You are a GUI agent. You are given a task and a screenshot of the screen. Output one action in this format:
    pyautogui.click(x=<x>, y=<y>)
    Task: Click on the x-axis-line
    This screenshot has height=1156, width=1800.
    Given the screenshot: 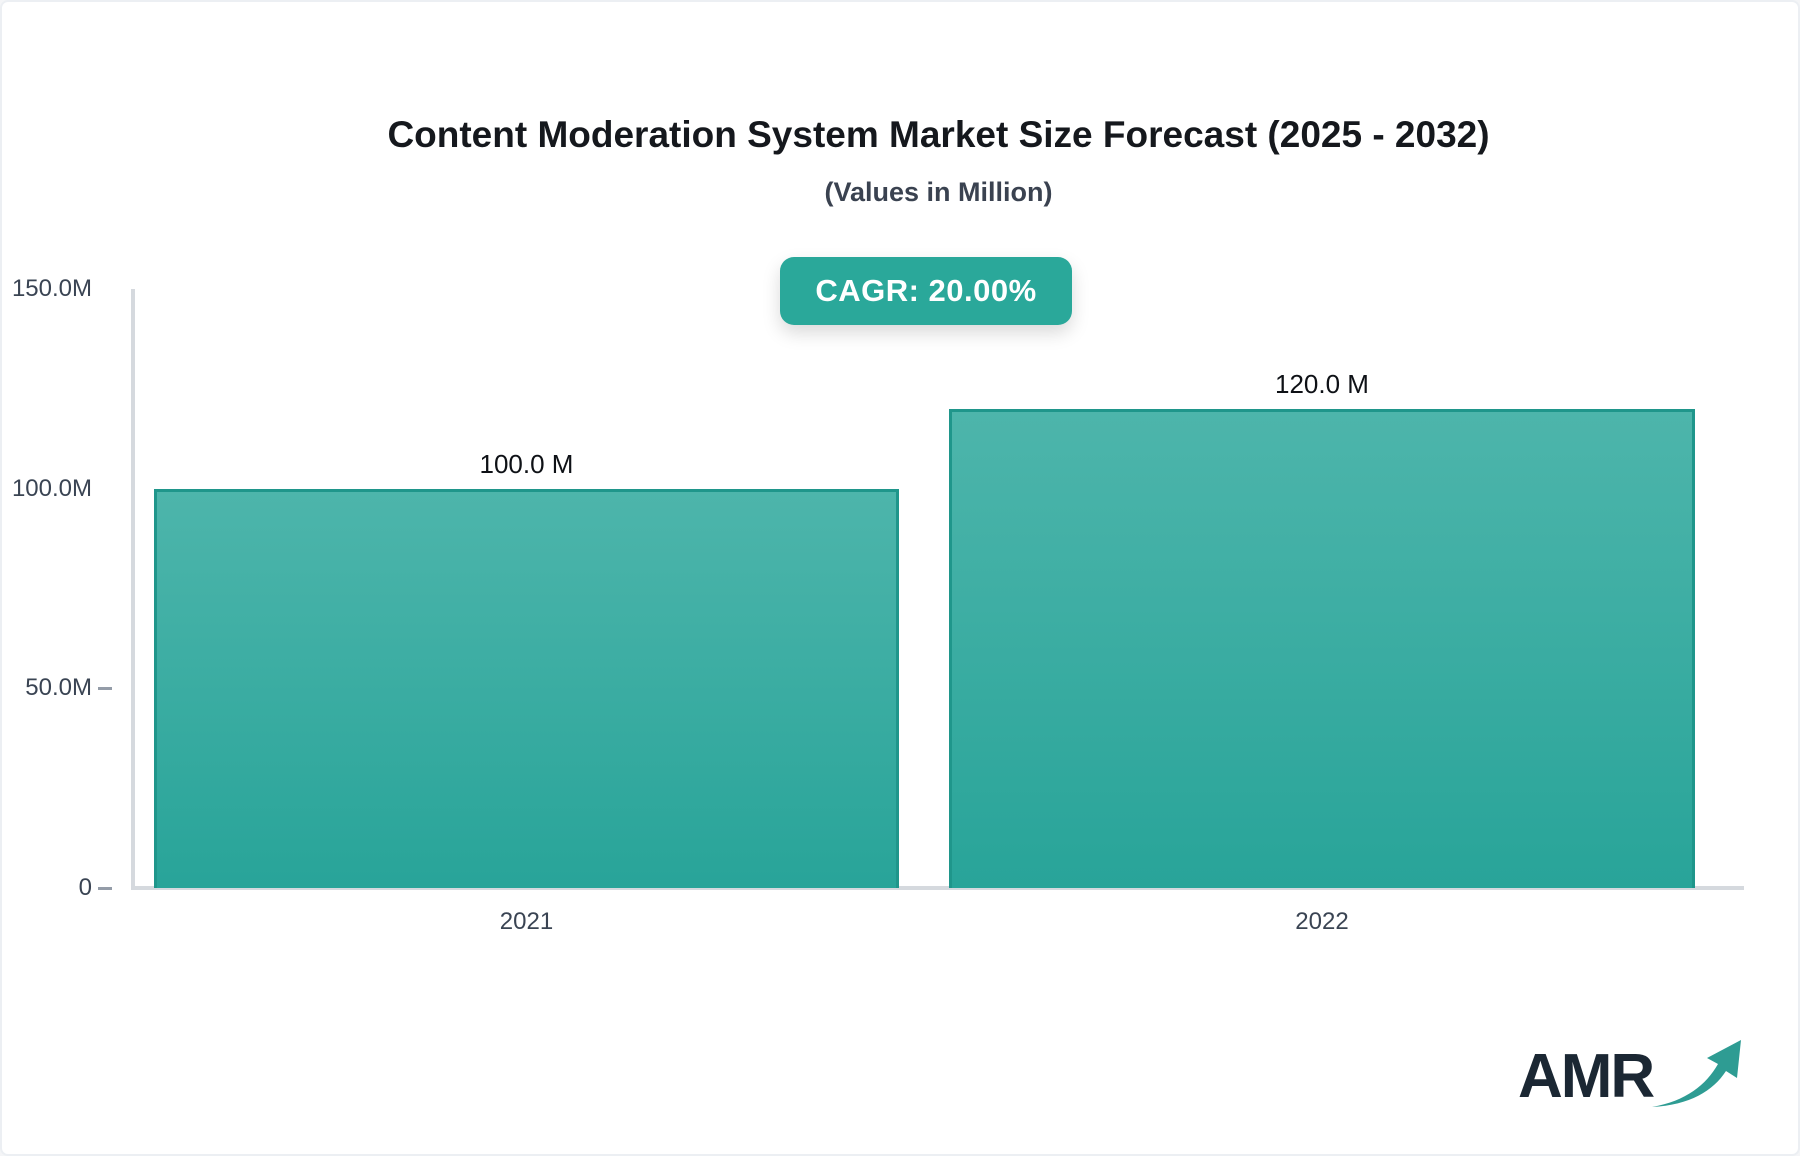 What is the action you would take?
    pyautogui.click(x=937, y=888)
    